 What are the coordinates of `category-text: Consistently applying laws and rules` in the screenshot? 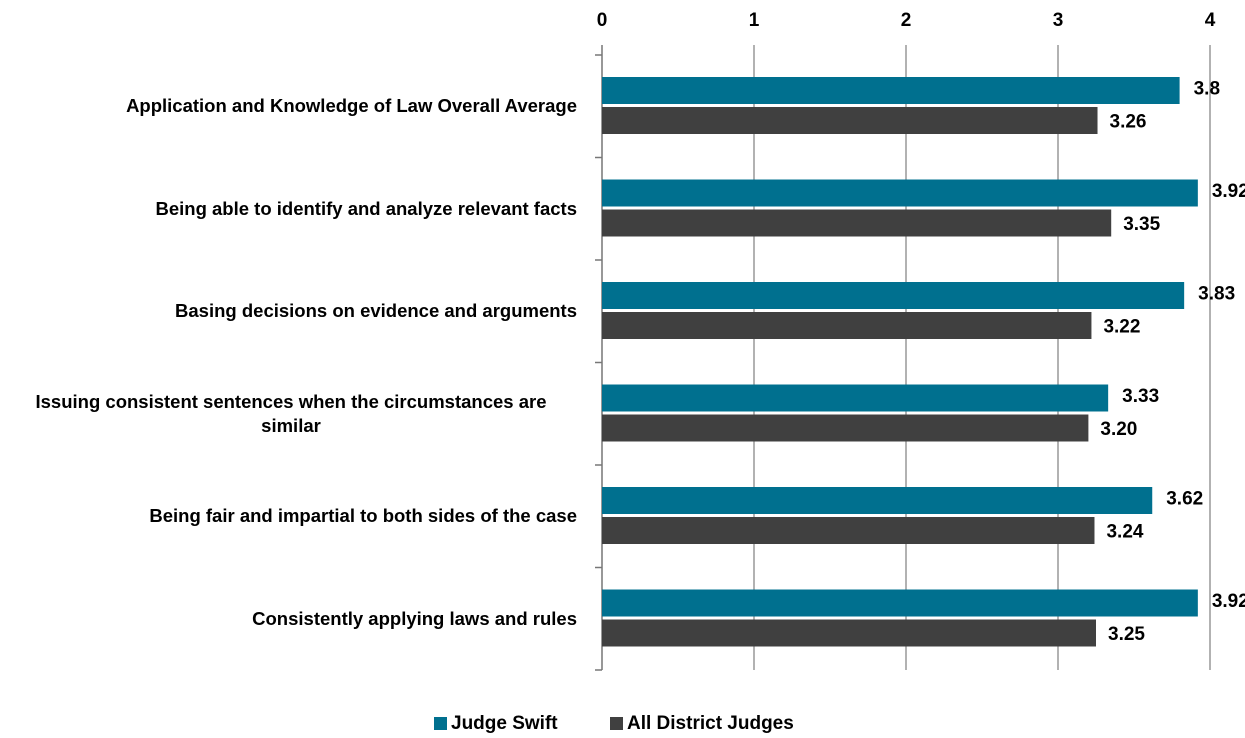 It's located at (414, 618).